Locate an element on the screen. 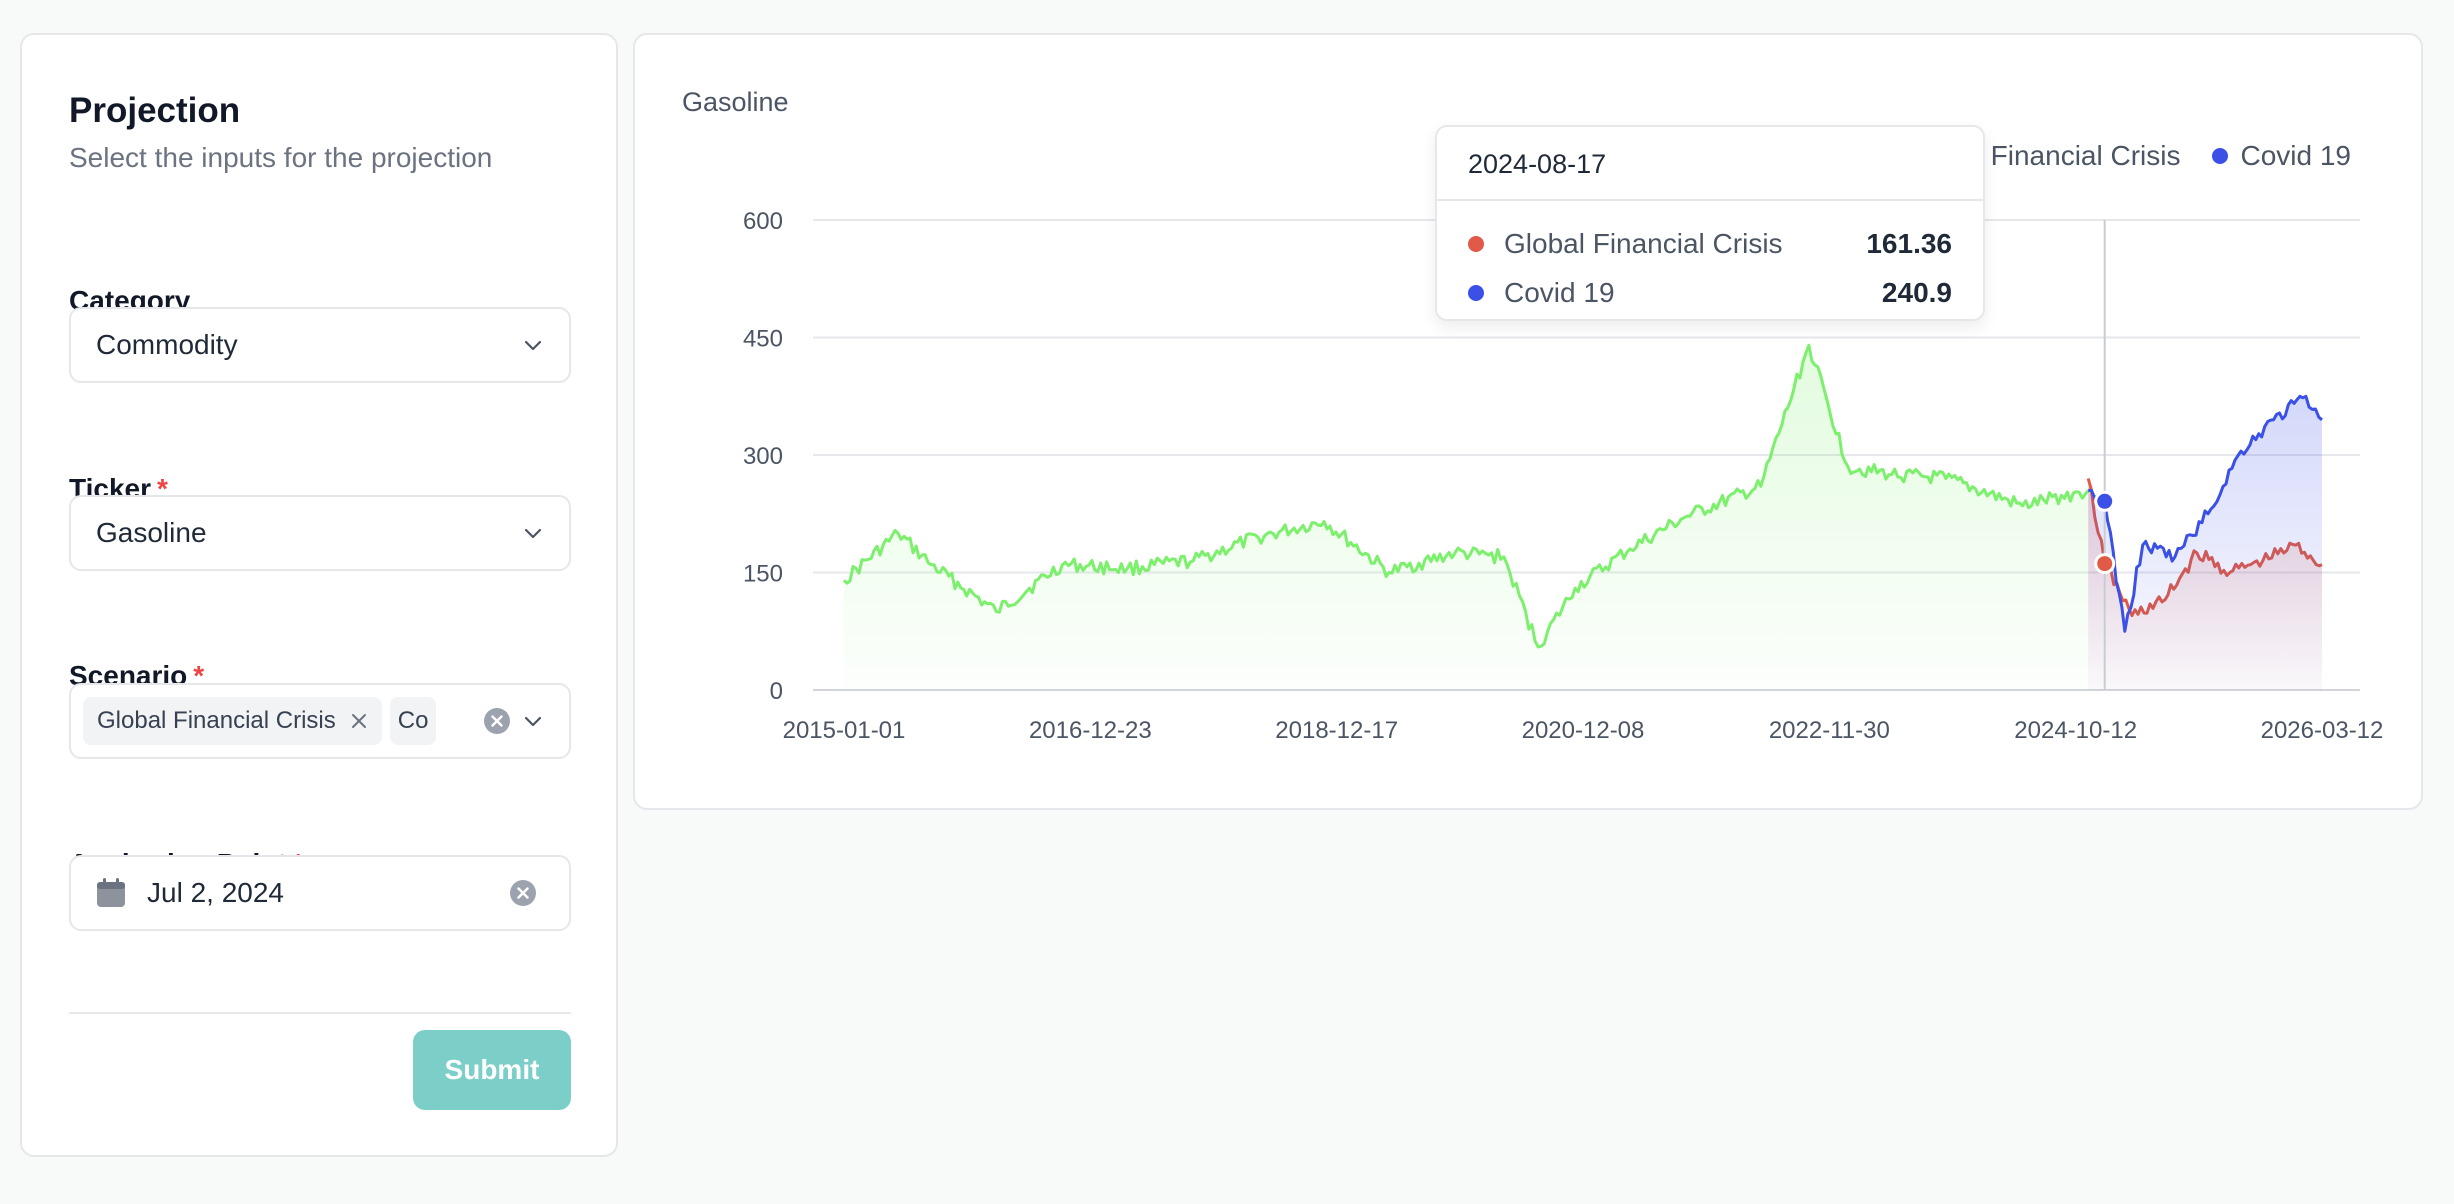 The height and width of the screenshot is (1204, 2454). y-tick-label: 300 is located at coordinates (763, 456).